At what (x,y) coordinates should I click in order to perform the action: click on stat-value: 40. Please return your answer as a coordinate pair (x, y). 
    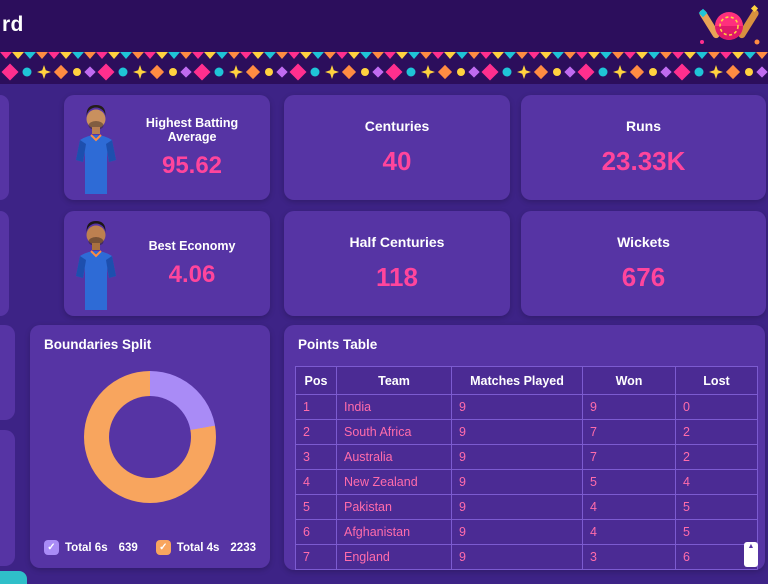
    Looking at the image, I should click on (397, 161).